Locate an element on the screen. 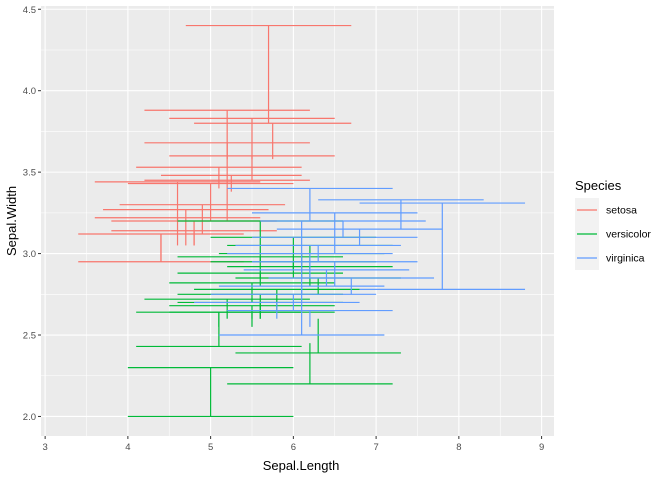 This screenshot has height=480, width=672. legend-label-versicolor: versicolor is located at coordinates (628, 235).